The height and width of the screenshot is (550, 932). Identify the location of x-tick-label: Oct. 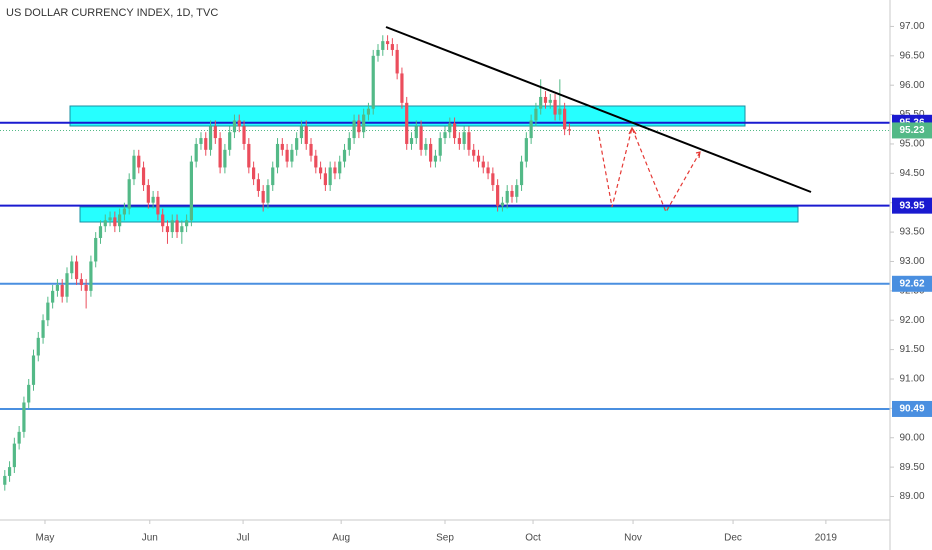
(533, 538).